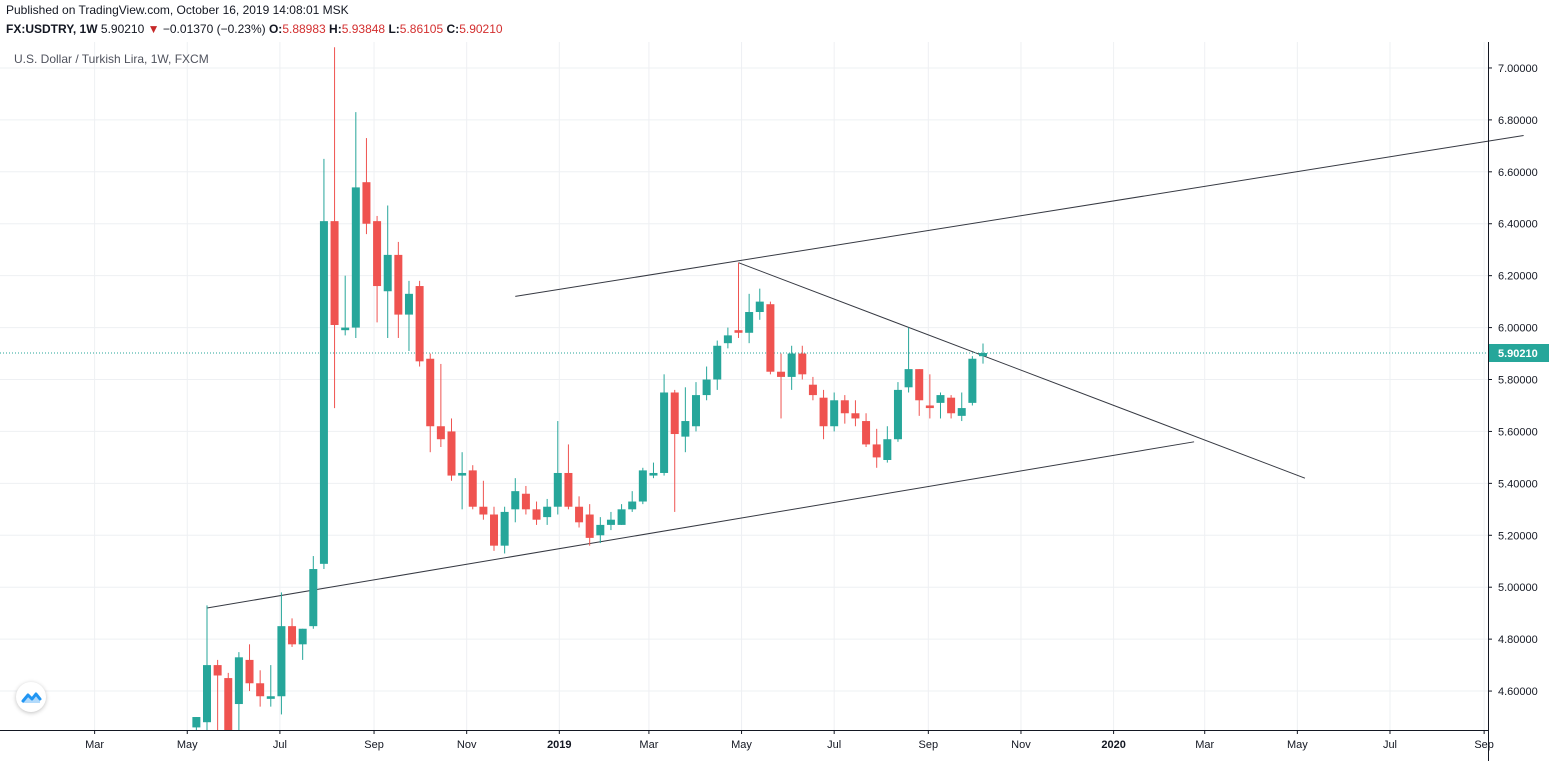  Describe the element at coordinates (1518, 121) in the screenshot. I see `y-tick-label: 6.80000` at that location.